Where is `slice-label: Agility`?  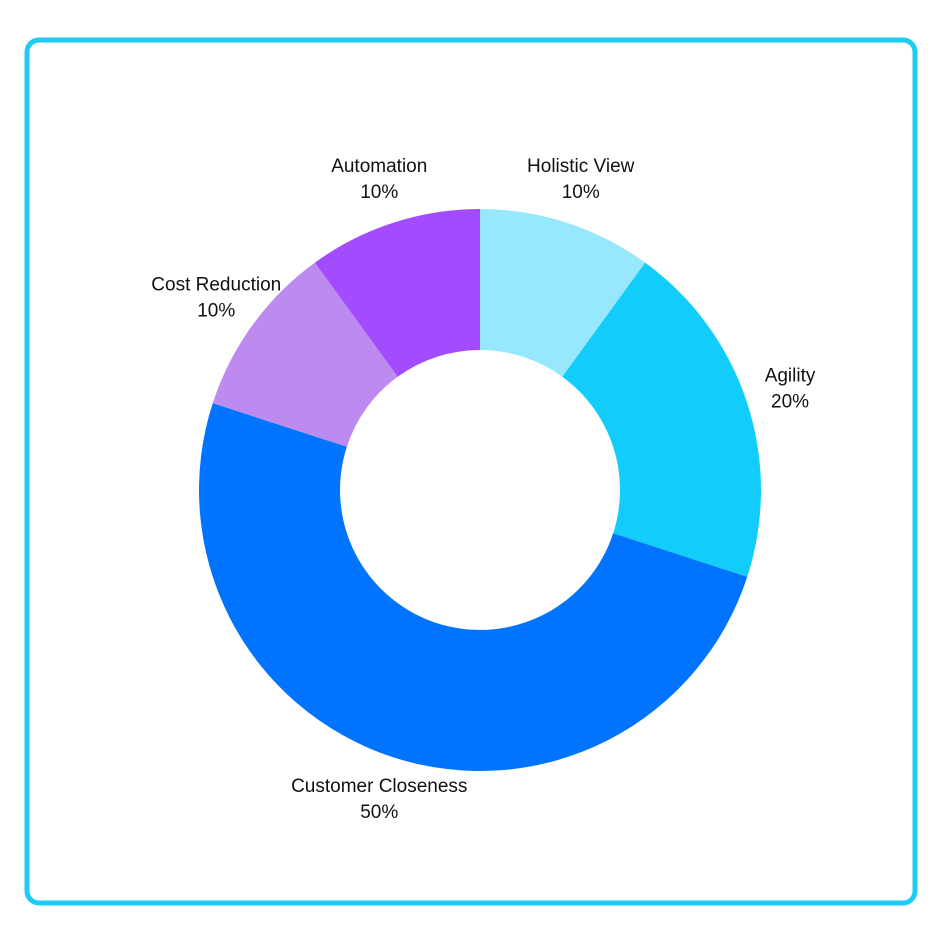 slice-label: Agility is located at coordinates (790, 375).